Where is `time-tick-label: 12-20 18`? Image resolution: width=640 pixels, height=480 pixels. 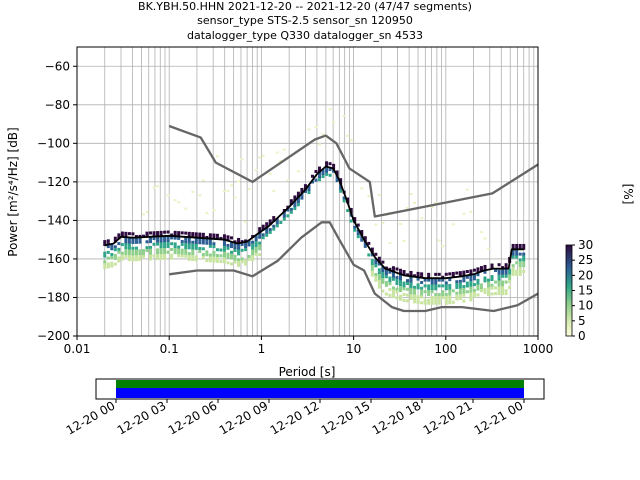 time-tick-label: 12-20 18 is located at coordinates (397, 417).